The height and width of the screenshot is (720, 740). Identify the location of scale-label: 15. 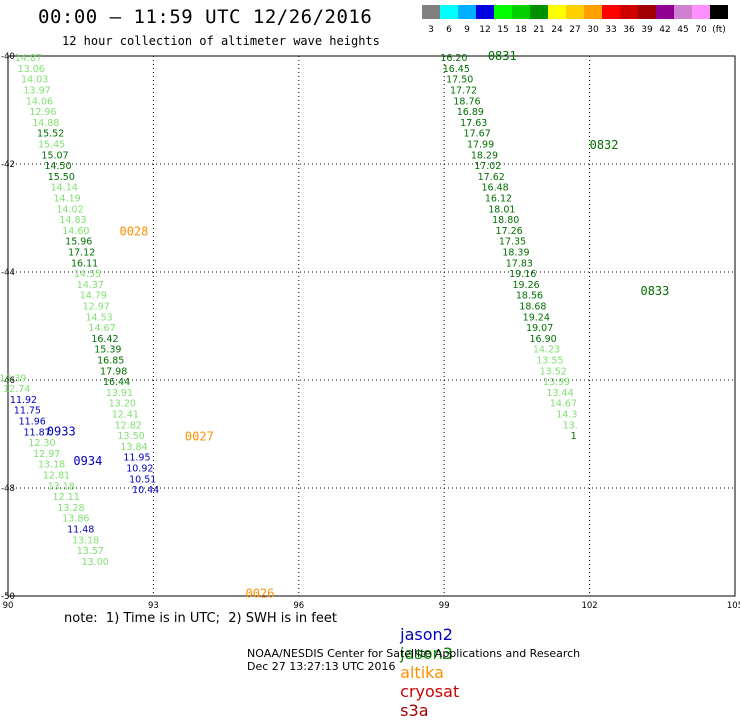
(502, 30).